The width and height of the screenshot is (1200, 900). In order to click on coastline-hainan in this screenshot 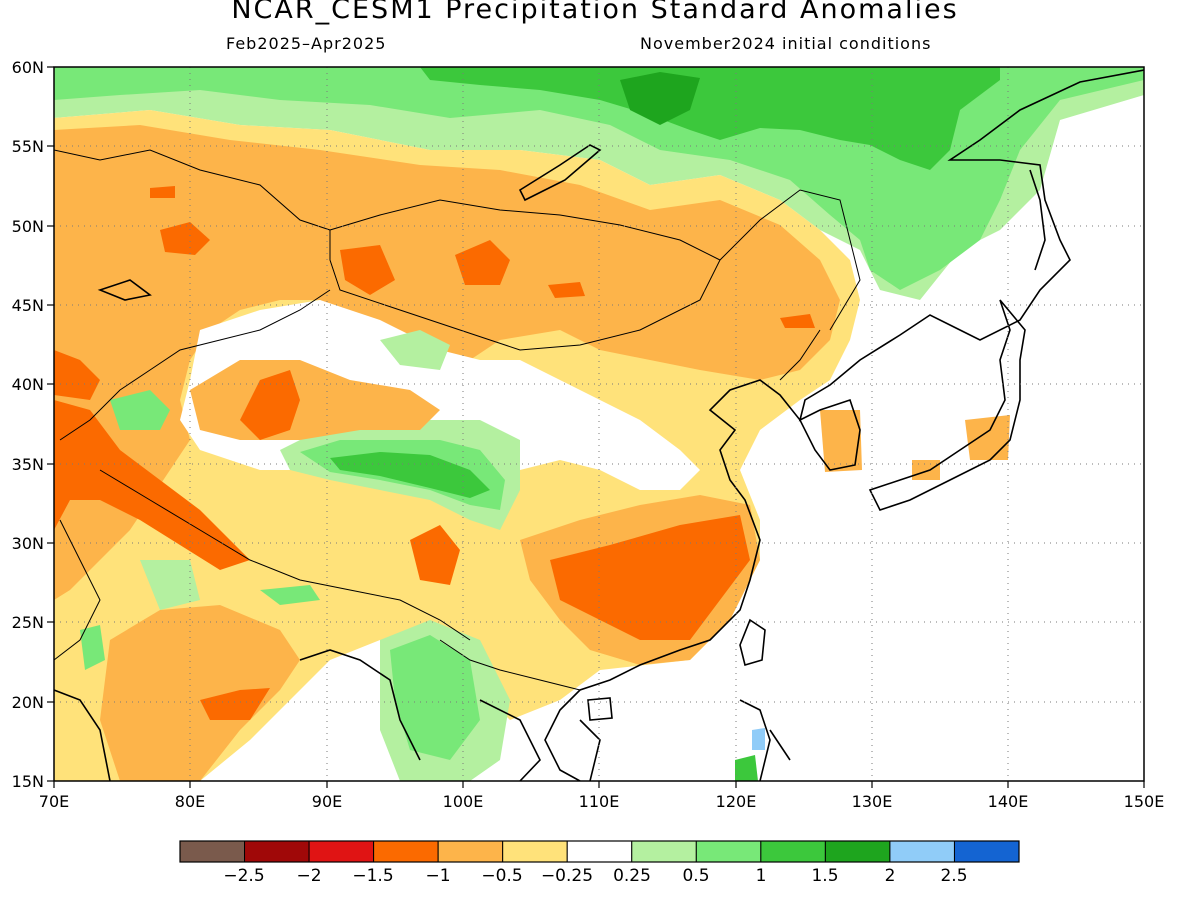, I will do `click(600, 709)`.